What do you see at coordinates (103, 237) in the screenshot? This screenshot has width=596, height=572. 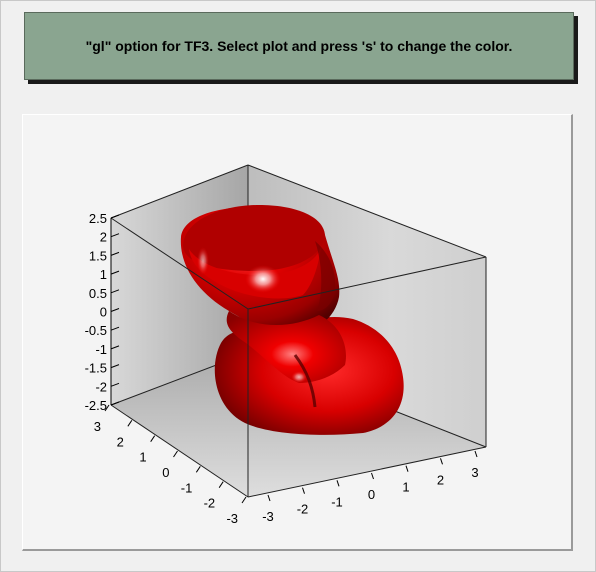 I see `z-tick-label: 2` at bounding box center [103, 237].